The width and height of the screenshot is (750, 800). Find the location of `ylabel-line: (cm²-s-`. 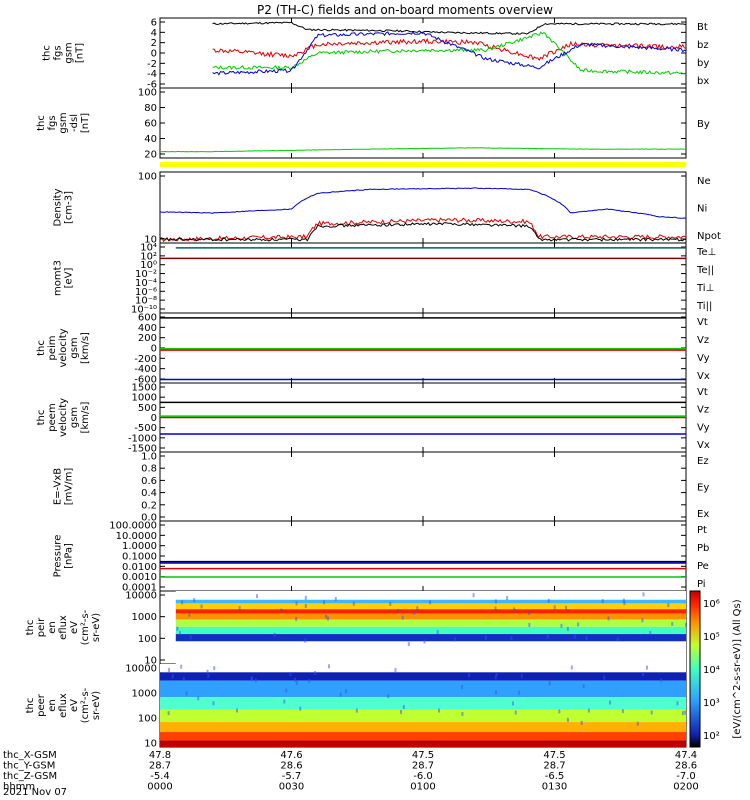

ylabel-line: (cm²-s- is located at coordinates (85, 705).